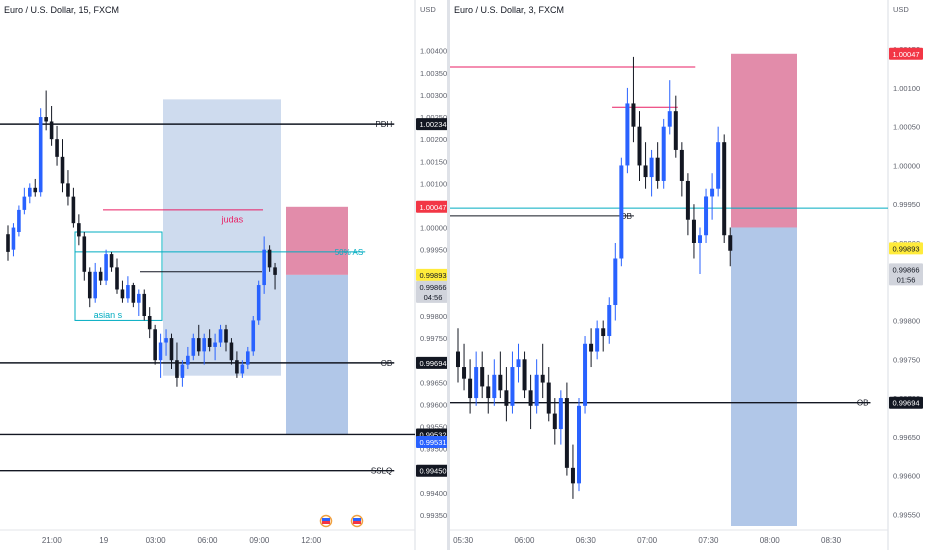 The image size is (932, 550). I want to click on price-badge: 0.99450, so click(431, 470).